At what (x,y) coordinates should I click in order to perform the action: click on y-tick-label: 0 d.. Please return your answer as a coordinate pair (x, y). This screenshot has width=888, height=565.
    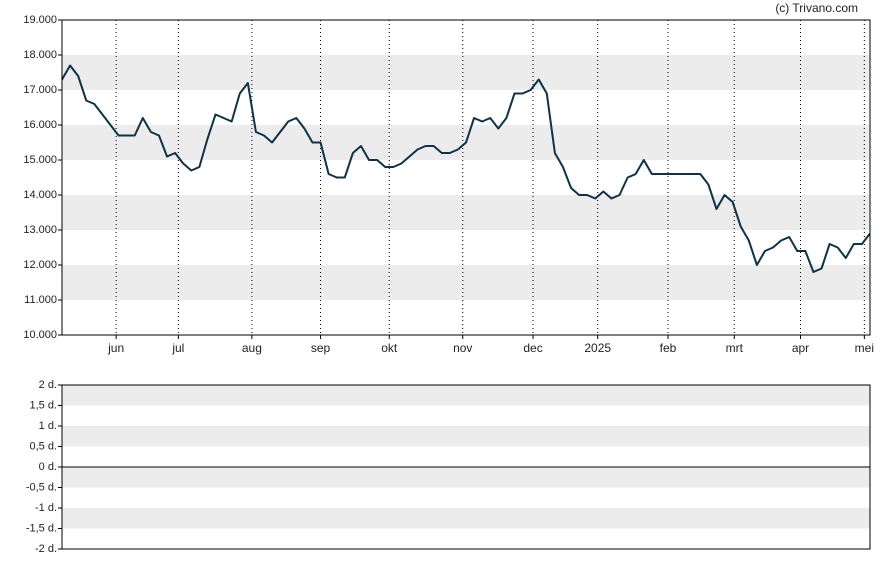
    Looking at the image, I should click on (48, 467).